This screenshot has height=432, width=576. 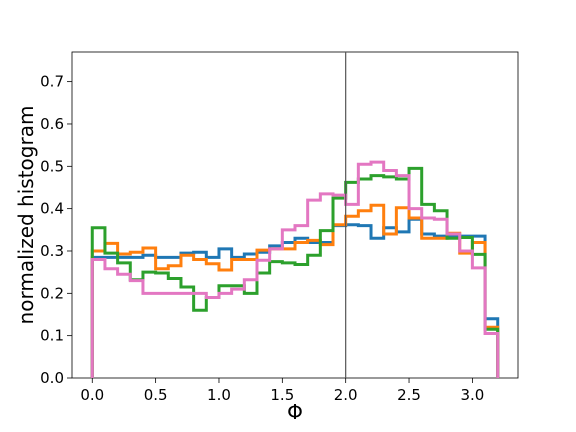 What do you see at coordinates (472, 395) in the screenshot?
I see `x-tick-label: 3.0` at bounding box center [472, 395].